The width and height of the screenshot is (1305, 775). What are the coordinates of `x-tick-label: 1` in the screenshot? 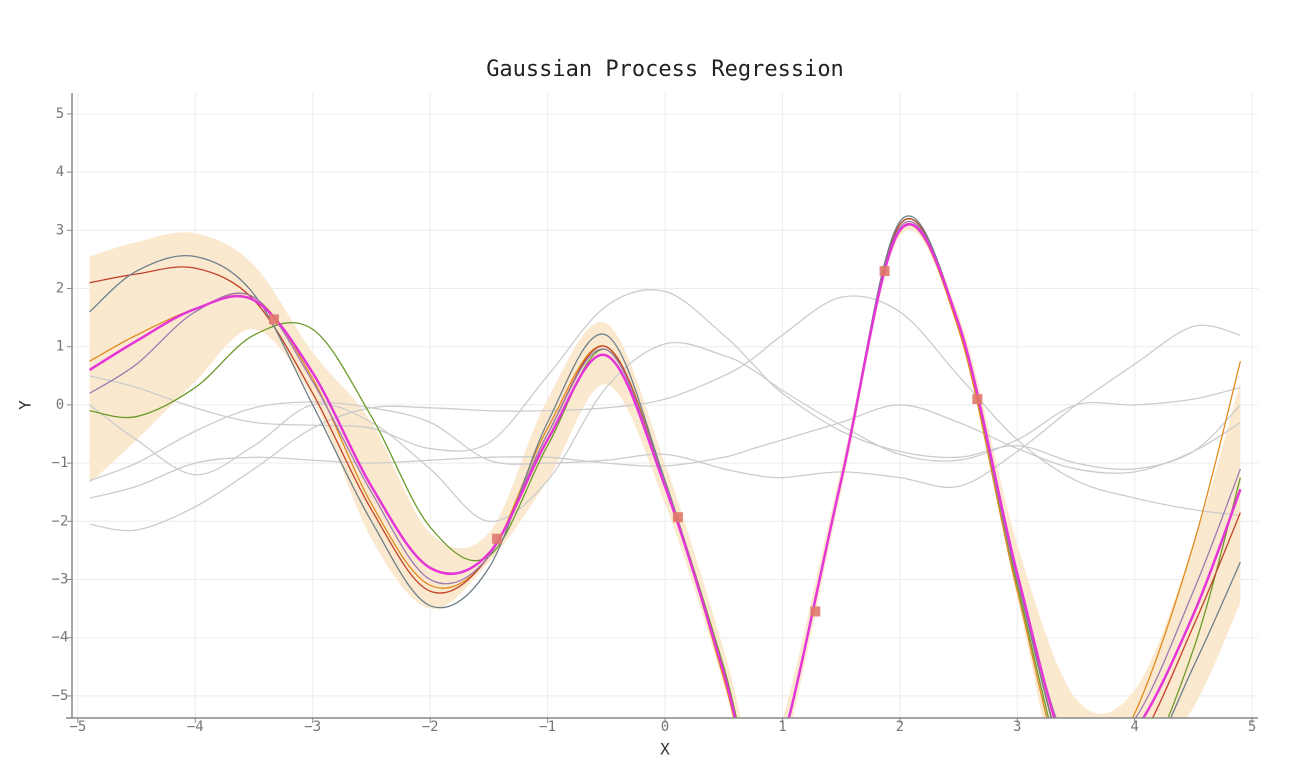 It's located at (782, 727).